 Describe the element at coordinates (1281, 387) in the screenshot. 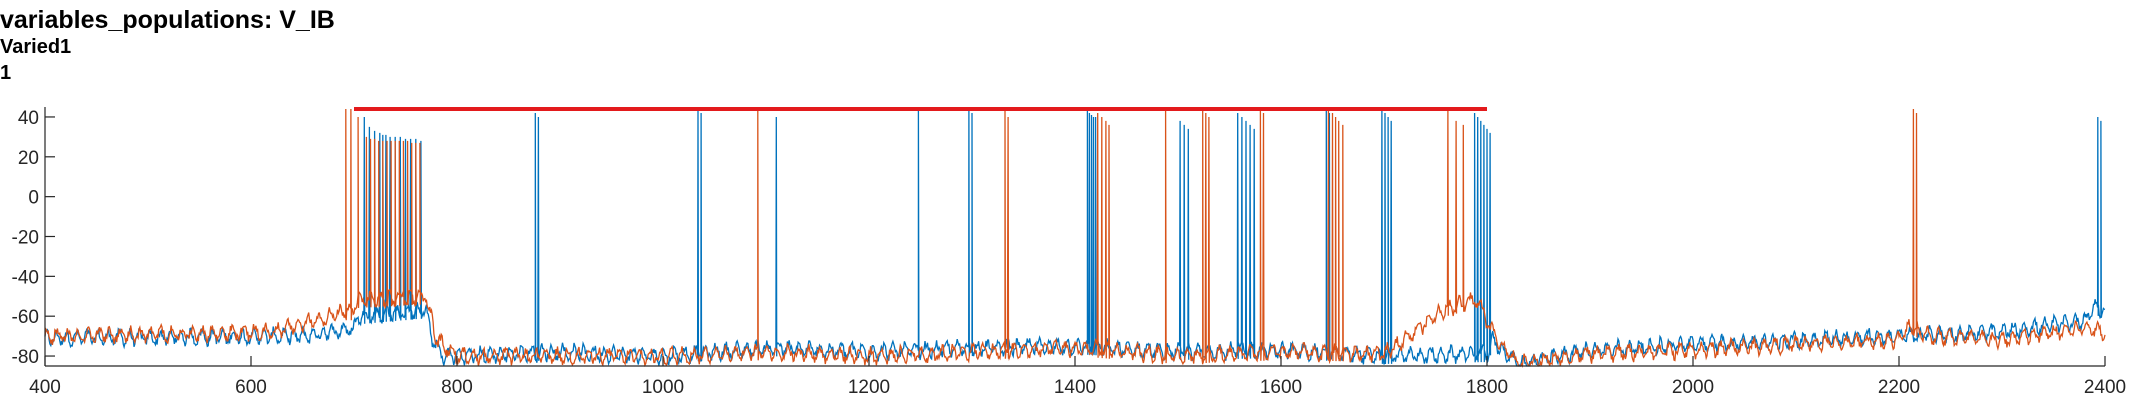

I see `x-tick-label: 1600` at that location.